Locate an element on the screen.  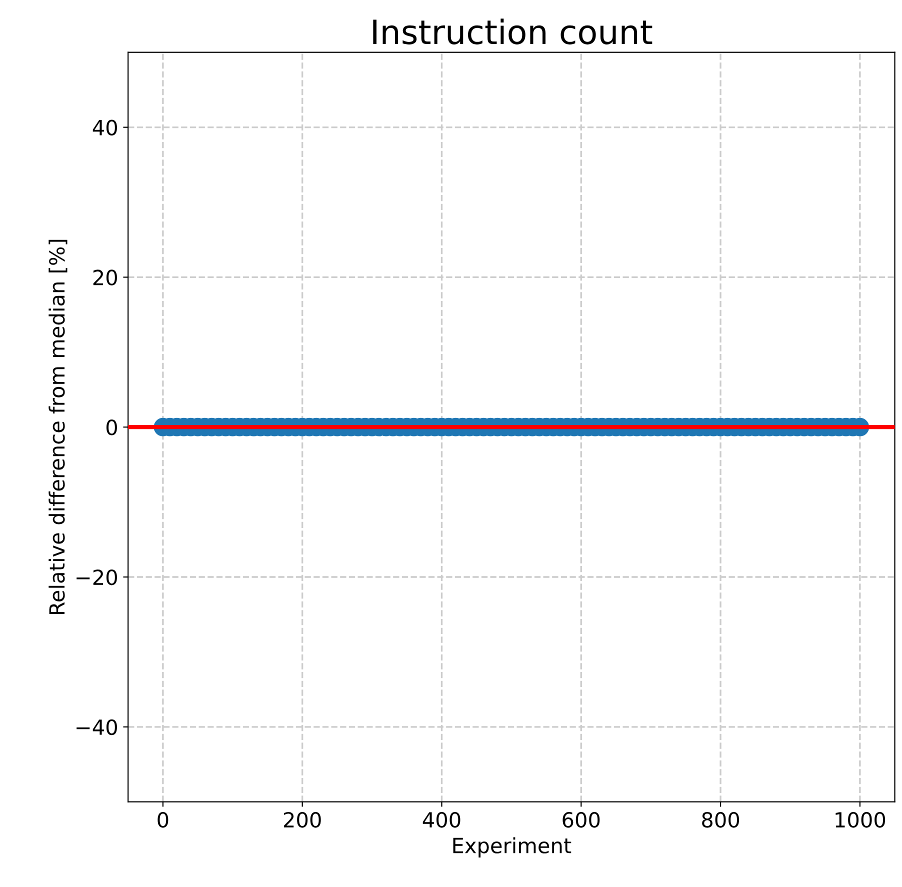
x-tick-label: 0 is located at coordinates (163, 820).